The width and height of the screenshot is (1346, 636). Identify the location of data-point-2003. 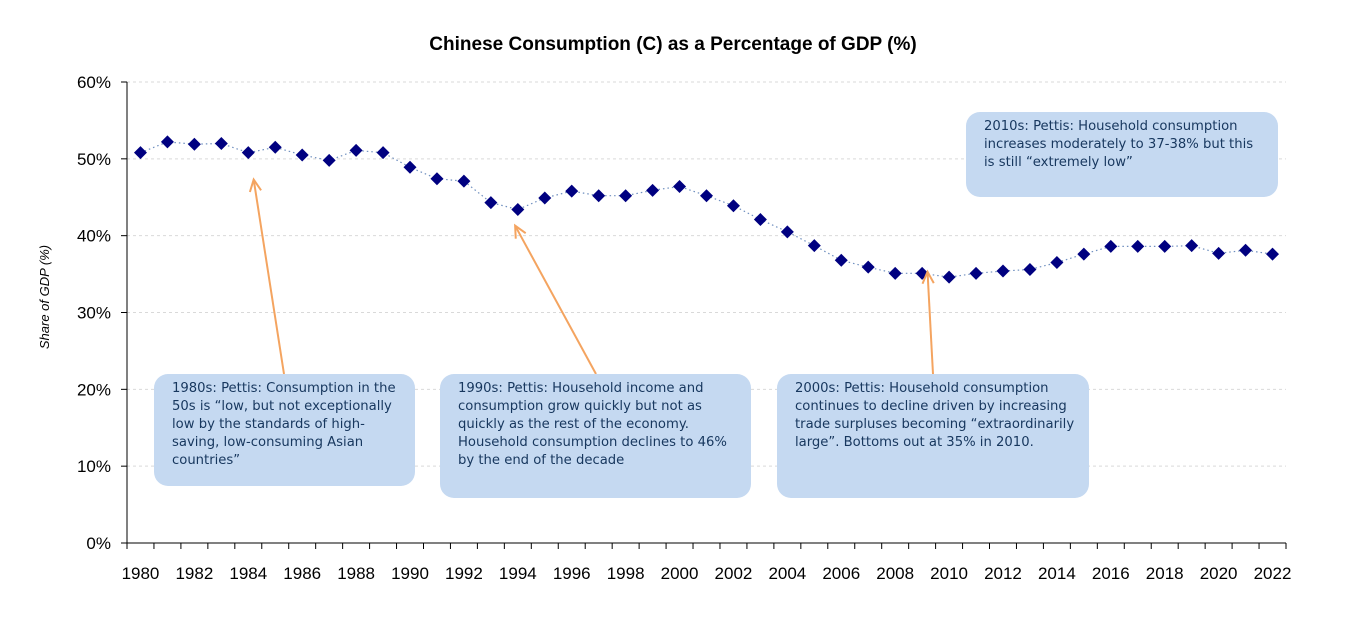
(760, 220).